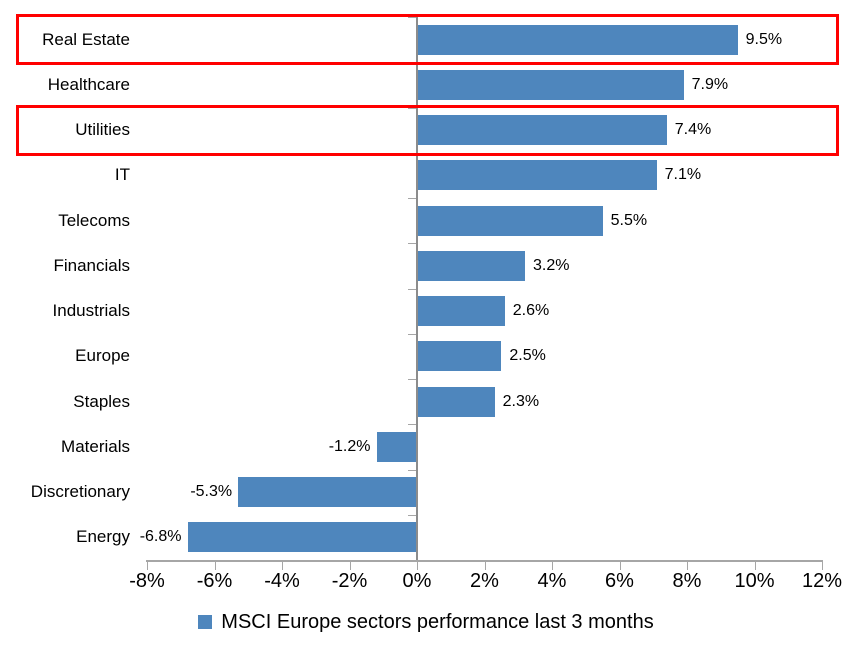 The width and height of the screenshot is (852, 651). What do you see at coordinates (552, 581) in the screenshot?
I see `x-axis-tick-label: 4%` at bounding box center [552, 581].